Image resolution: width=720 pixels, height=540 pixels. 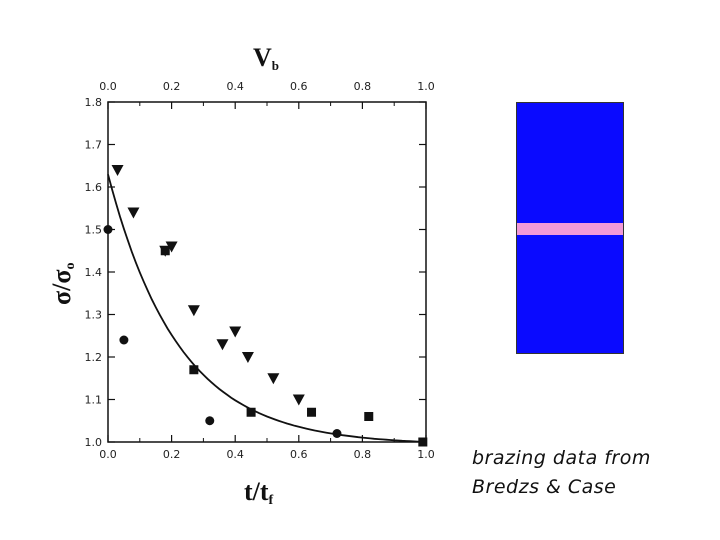 I want to click on top-tick-label: 1.0, so click(x=426, y=86).